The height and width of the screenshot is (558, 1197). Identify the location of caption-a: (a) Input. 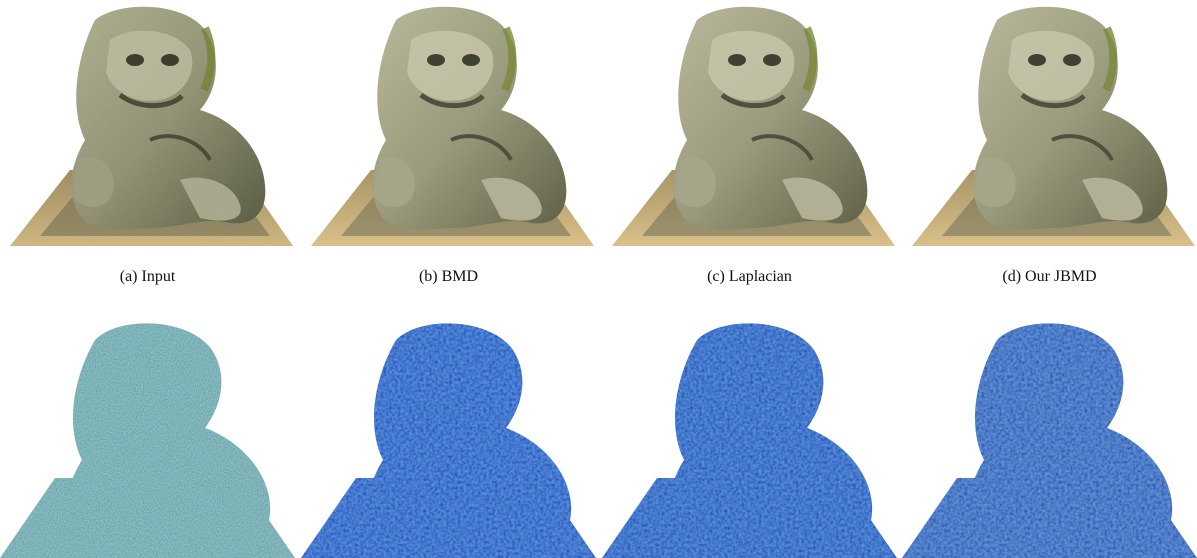
(147, 276).